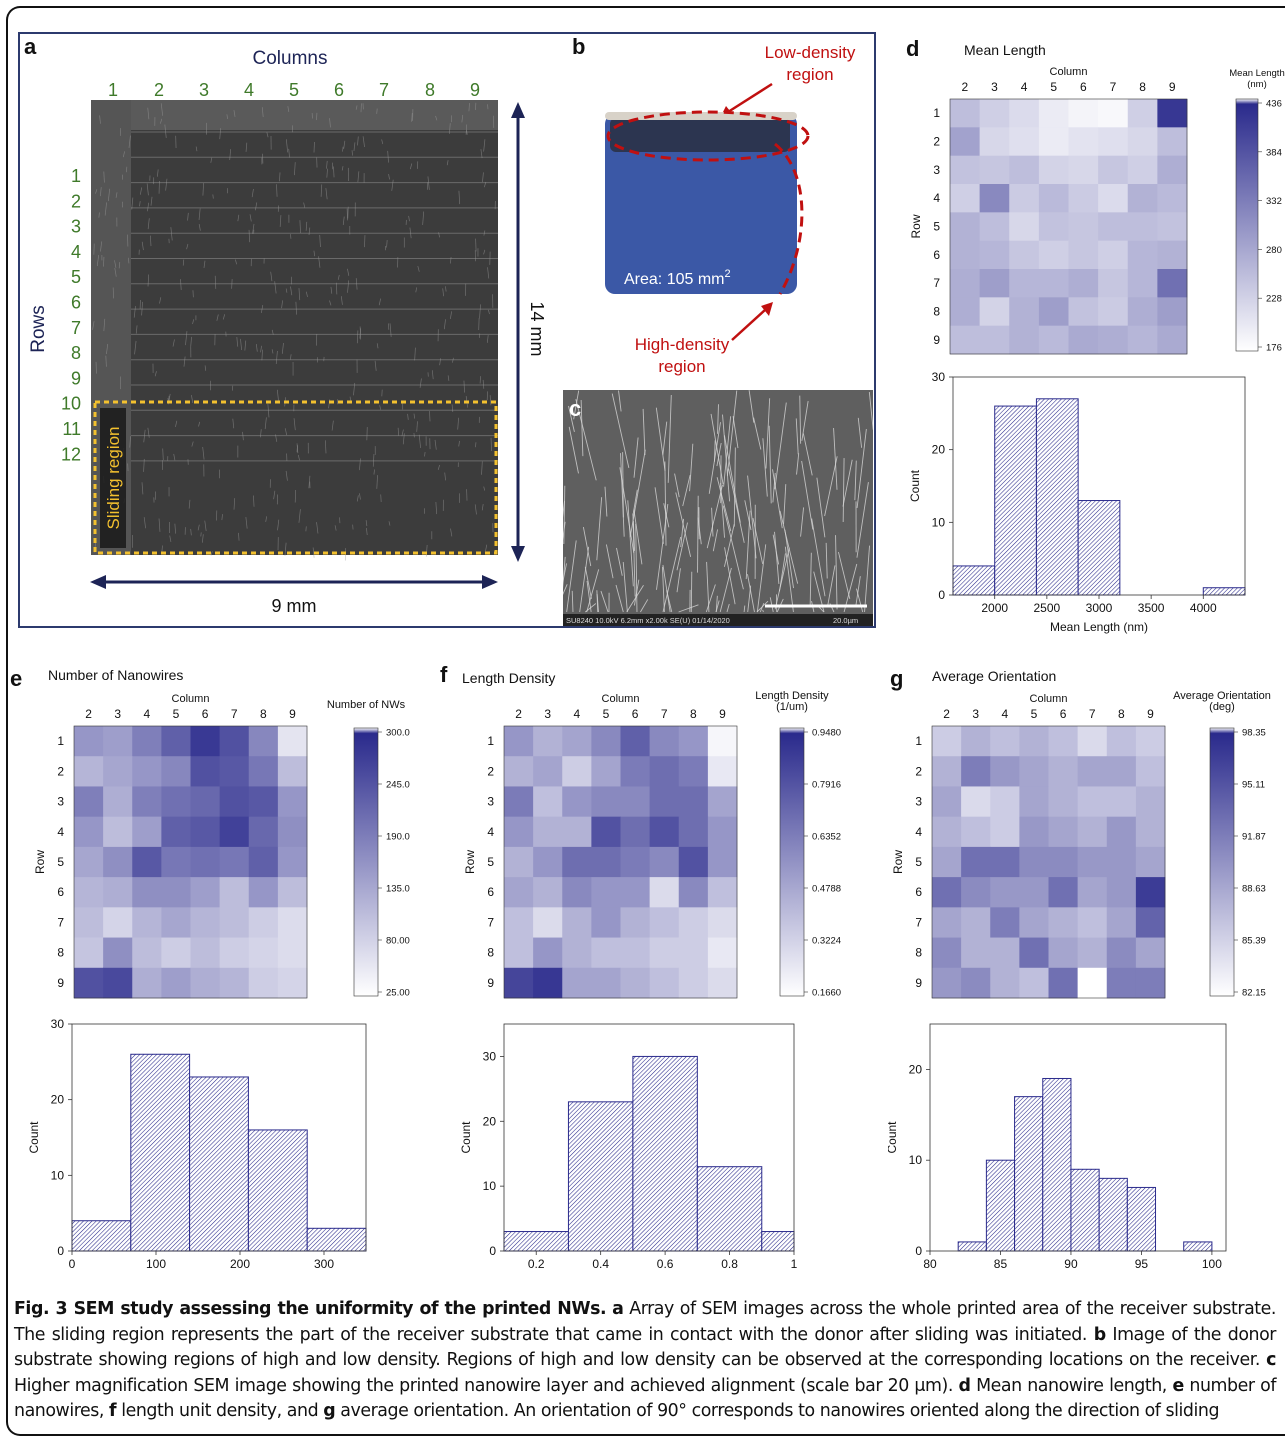 The height and width of the screenshot is (1442, 1285). What do you see at coordinates (290, 58) in the screenshot?
I see `columns-title: Columns` at bounding box center [290, 58].